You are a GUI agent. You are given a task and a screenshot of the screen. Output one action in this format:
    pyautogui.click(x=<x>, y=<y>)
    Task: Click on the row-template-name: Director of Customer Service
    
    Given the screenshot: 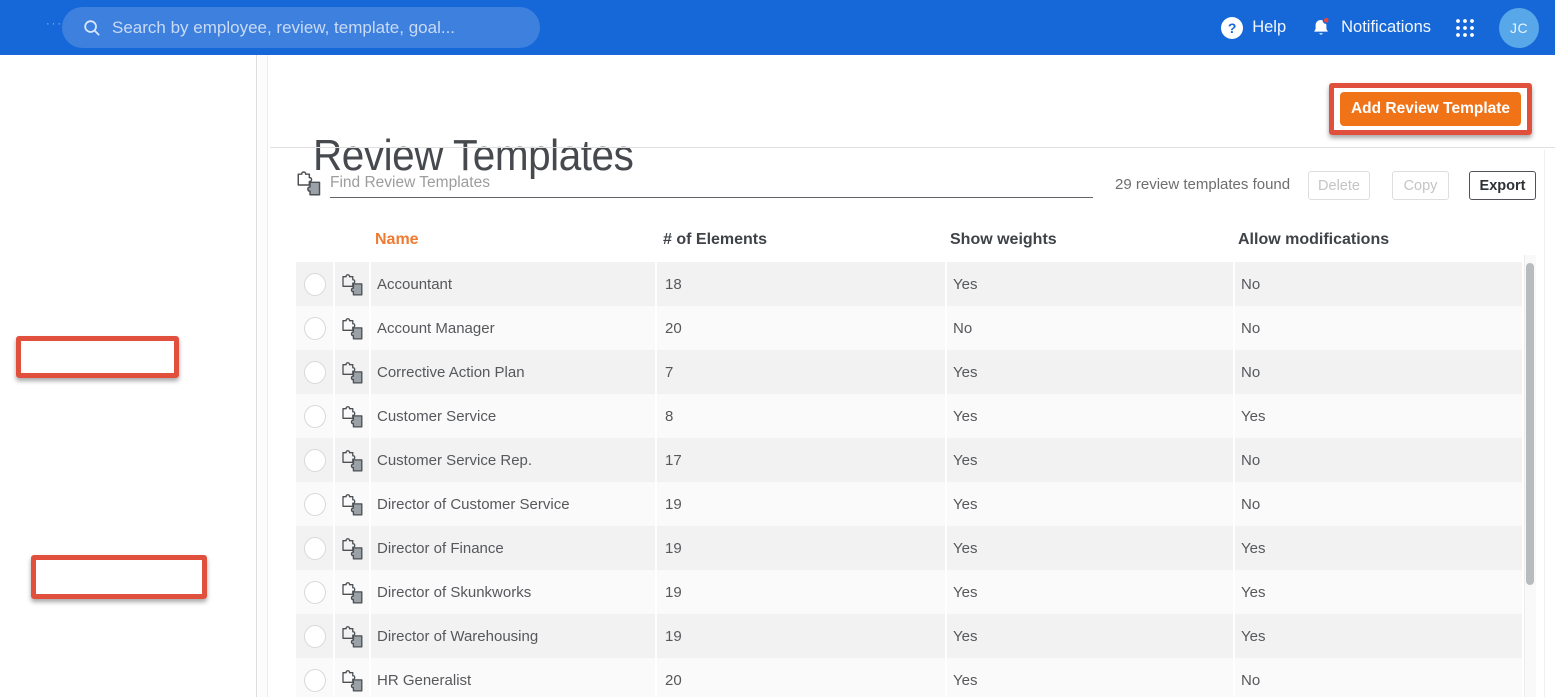 What is the action you would take?
    pyautogui.click(x=512, y=504)
    